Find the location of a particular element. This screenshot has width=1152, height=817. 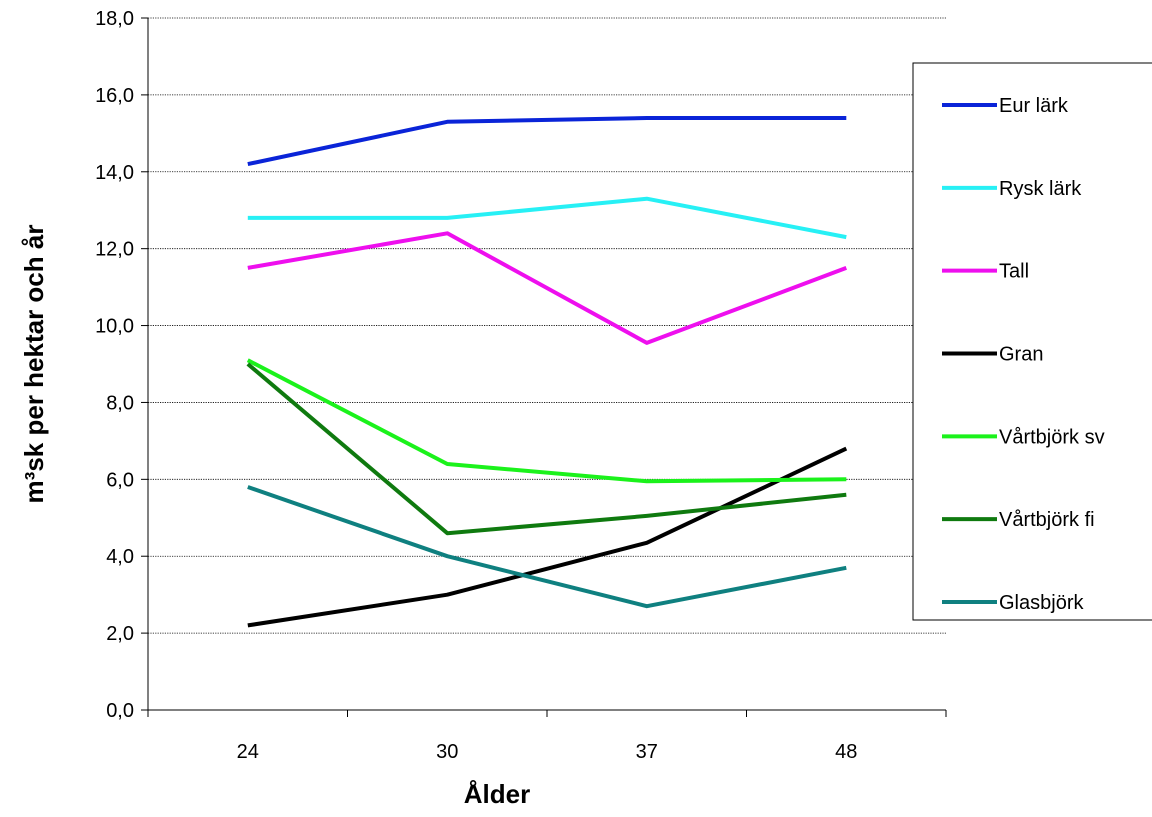

x-tick-label: 24 is located at coordinates (248, 752).